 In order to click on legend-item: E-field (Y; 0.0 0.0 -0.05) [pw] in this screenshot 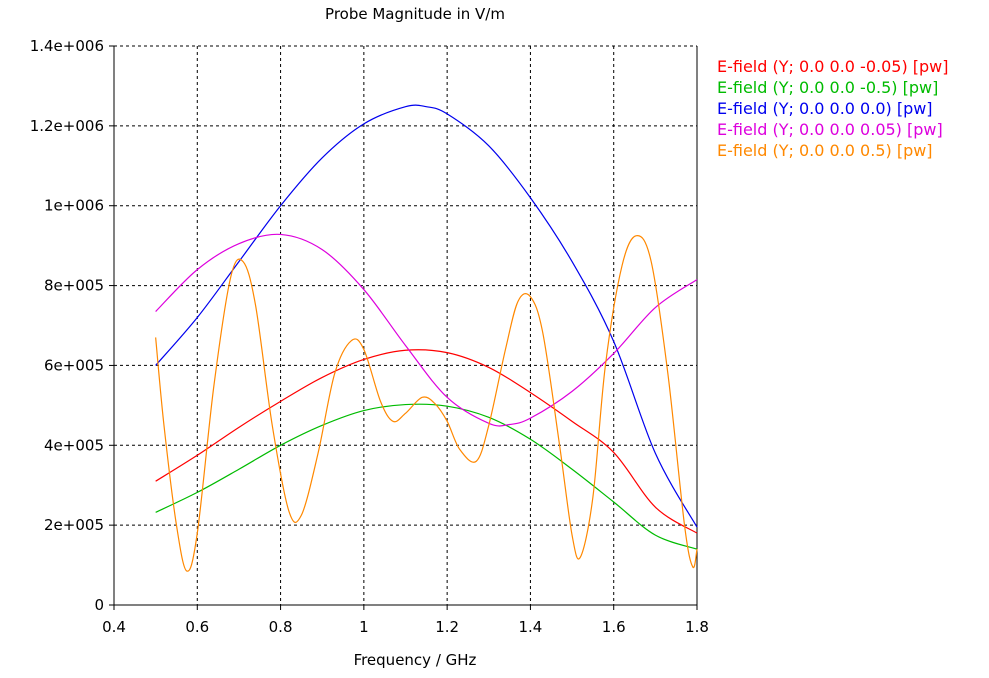, I will do `click(833, 66)`.